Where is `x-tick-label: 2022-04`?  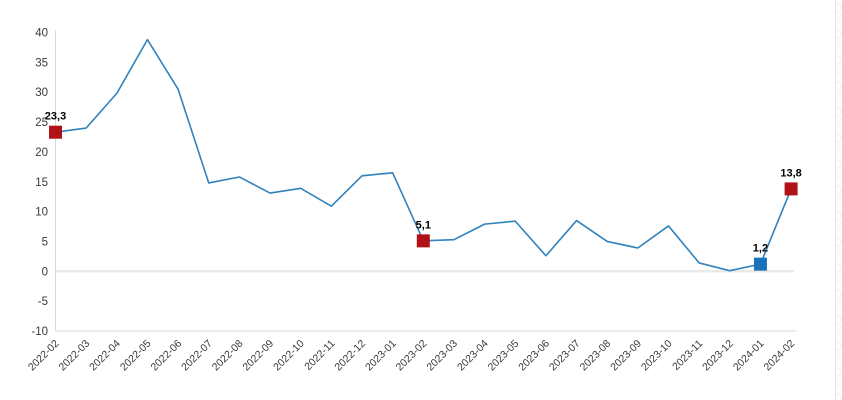
x-tick-label: 2022-04 is located at coordinates (105, 356).